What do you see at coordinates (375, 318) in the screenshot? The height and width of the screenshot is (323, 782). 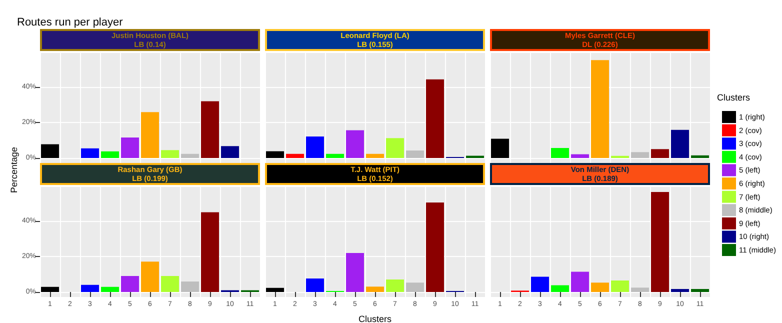 I see `x-axis-title: Clusters` at bounding box center [375, 318].